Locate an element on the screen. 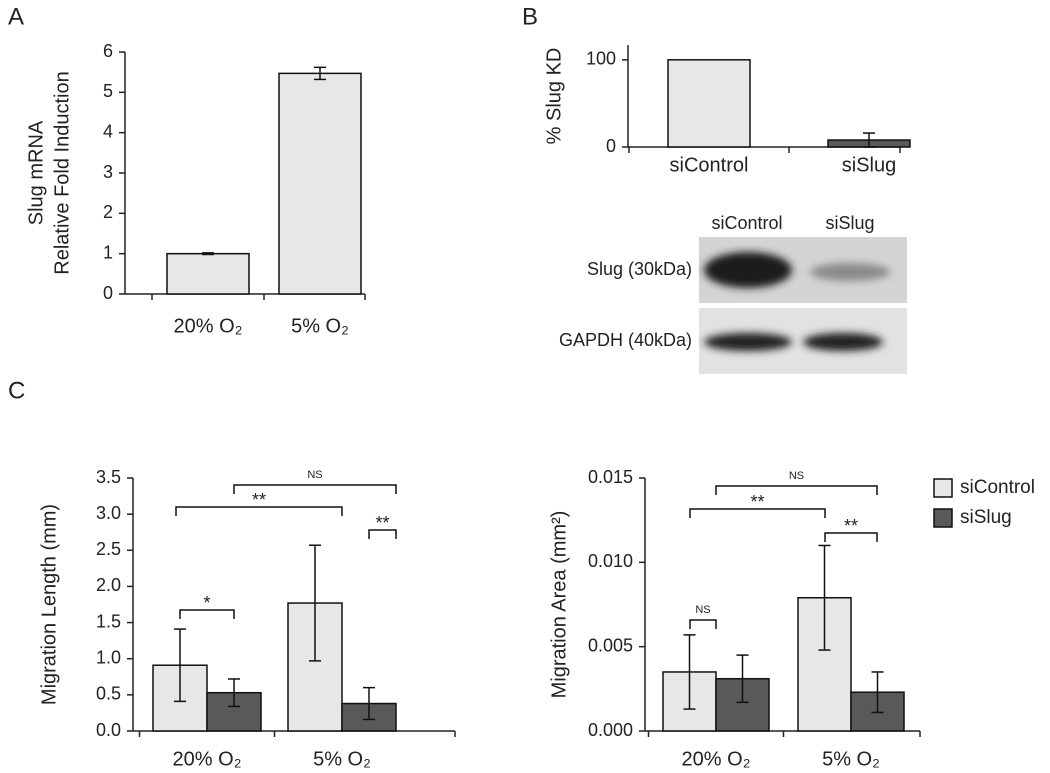 The height and width of the screenshot is (773, 1050). y-tick-label: 0.5 is located at coordinates (108, 694).